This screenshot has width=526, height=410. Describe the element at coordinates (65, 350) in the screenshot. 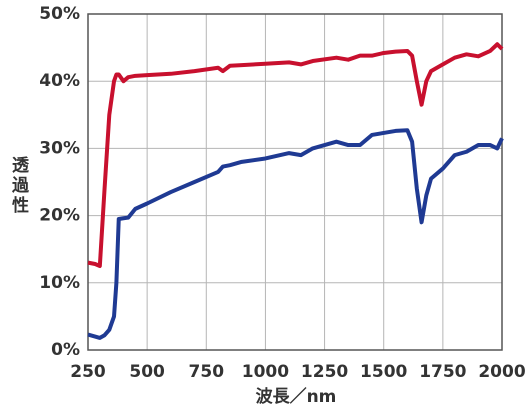

I see `y-tick-label: 0%` at that location.